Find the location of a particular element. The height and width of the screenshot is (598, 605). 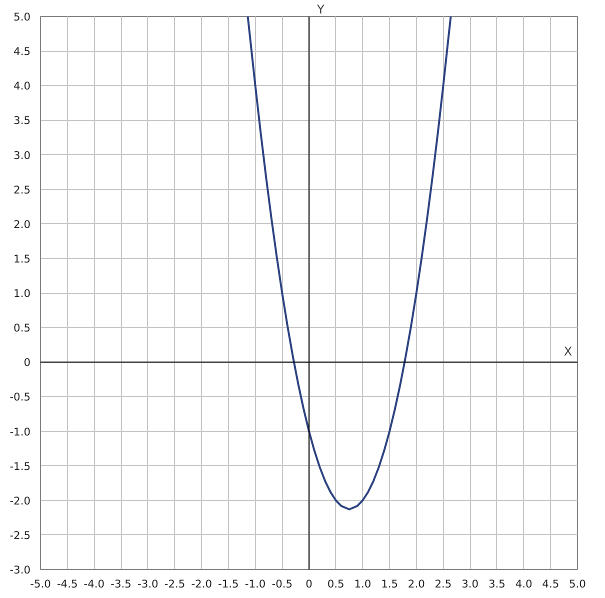

y-tick-label: -1.0 is located at coordinates (20, 431).